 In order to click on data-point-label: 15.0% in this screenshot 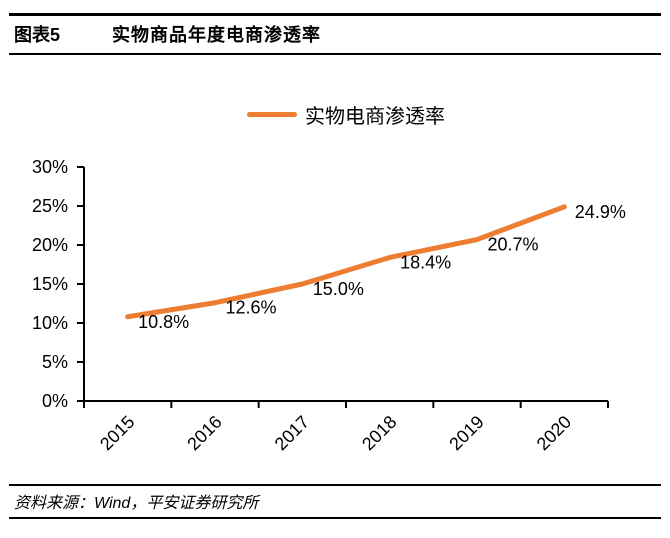, I will do `click(338, 289)`.